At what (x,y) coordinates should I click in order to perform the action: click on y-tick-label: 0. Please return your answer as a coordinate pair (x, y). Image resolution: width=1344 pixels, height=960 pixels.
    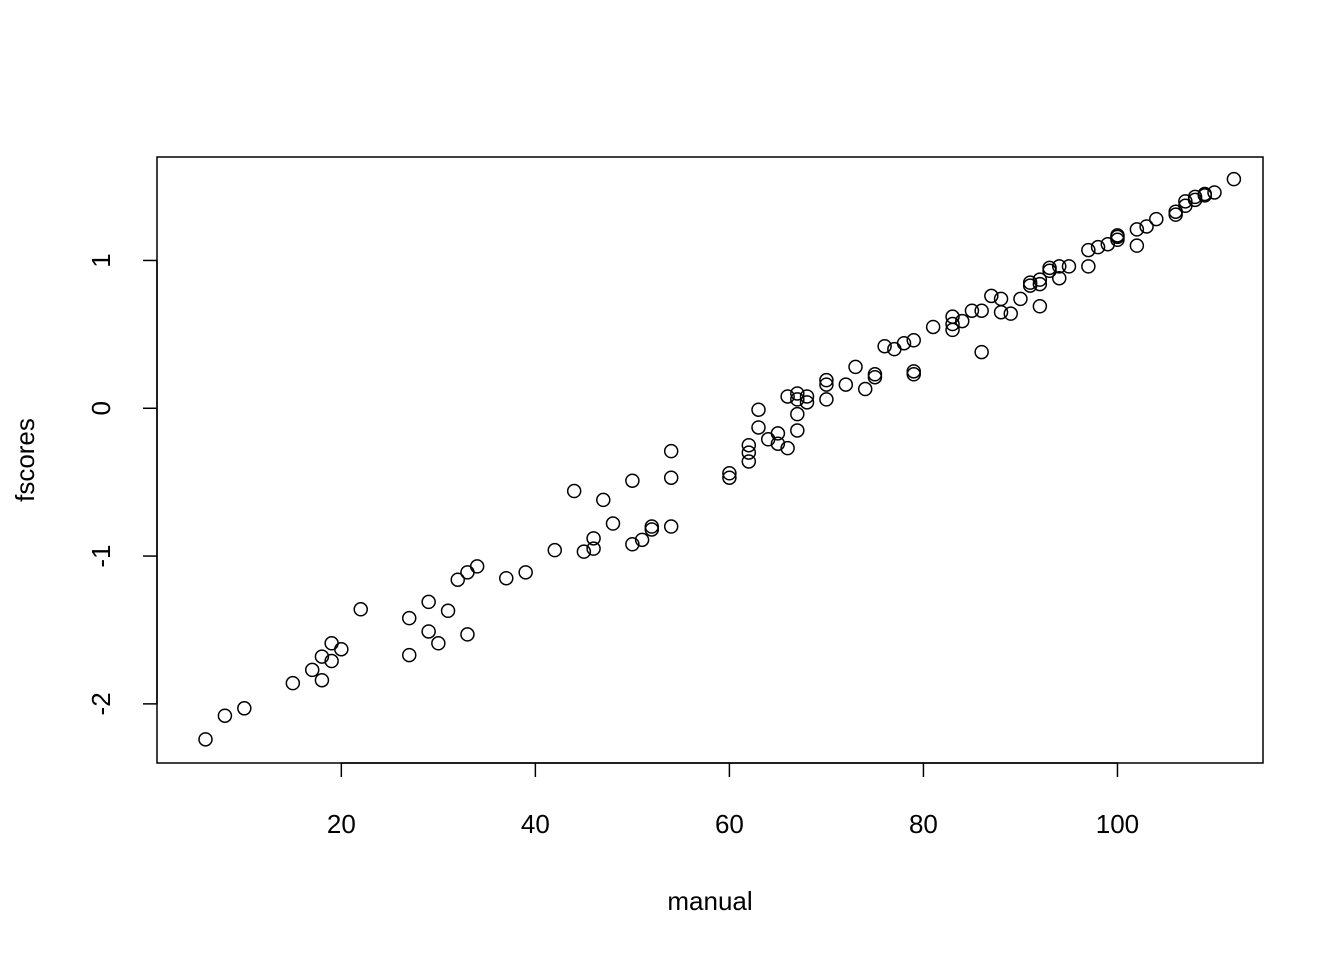
    Looking at the image, I should click on (101, 408).